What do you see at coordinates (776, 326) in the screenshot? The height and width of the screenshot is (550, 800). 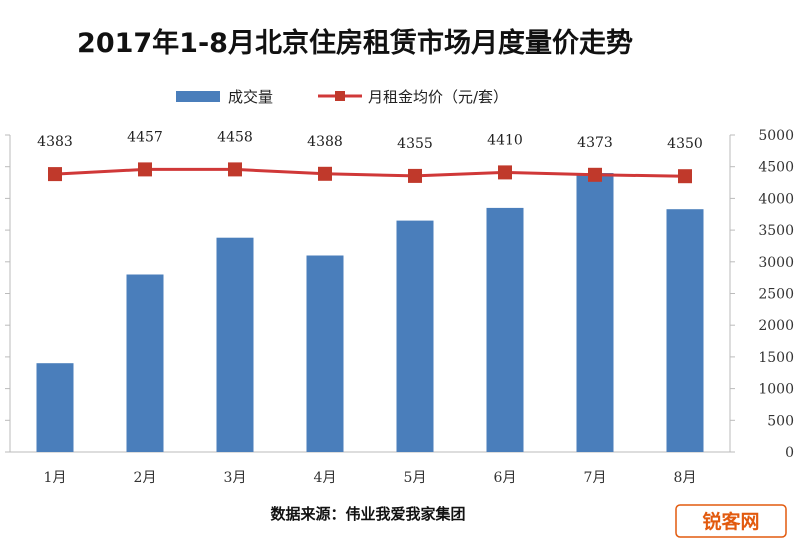 I see `right-tick-label-2000: 2000` at bounding box center [776, 326].